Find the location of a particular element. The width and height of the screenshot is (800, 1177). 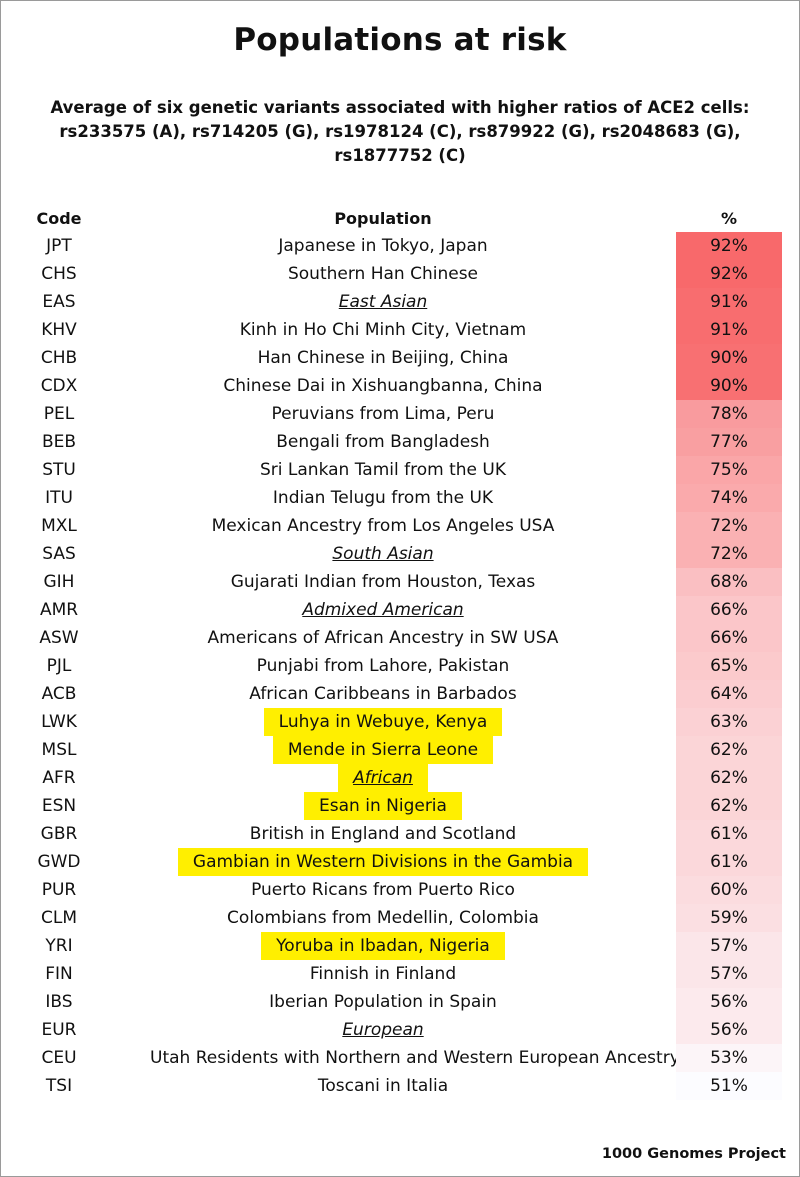

population-code: SAS is located at coordinates (59, 554).